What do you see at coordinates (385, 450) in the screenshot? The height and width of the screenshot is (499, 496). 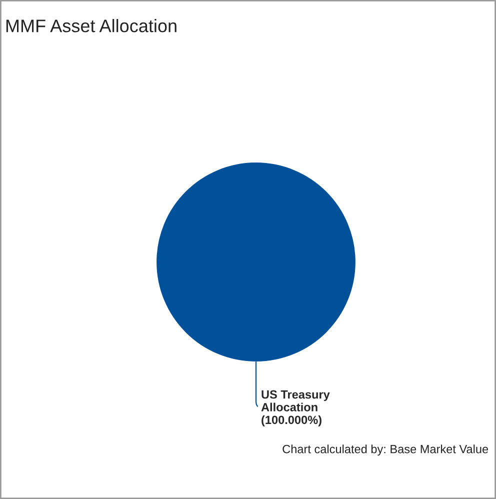 I see `text: Chart calculated by: Base Market Value` at bounding box center [385, 450].